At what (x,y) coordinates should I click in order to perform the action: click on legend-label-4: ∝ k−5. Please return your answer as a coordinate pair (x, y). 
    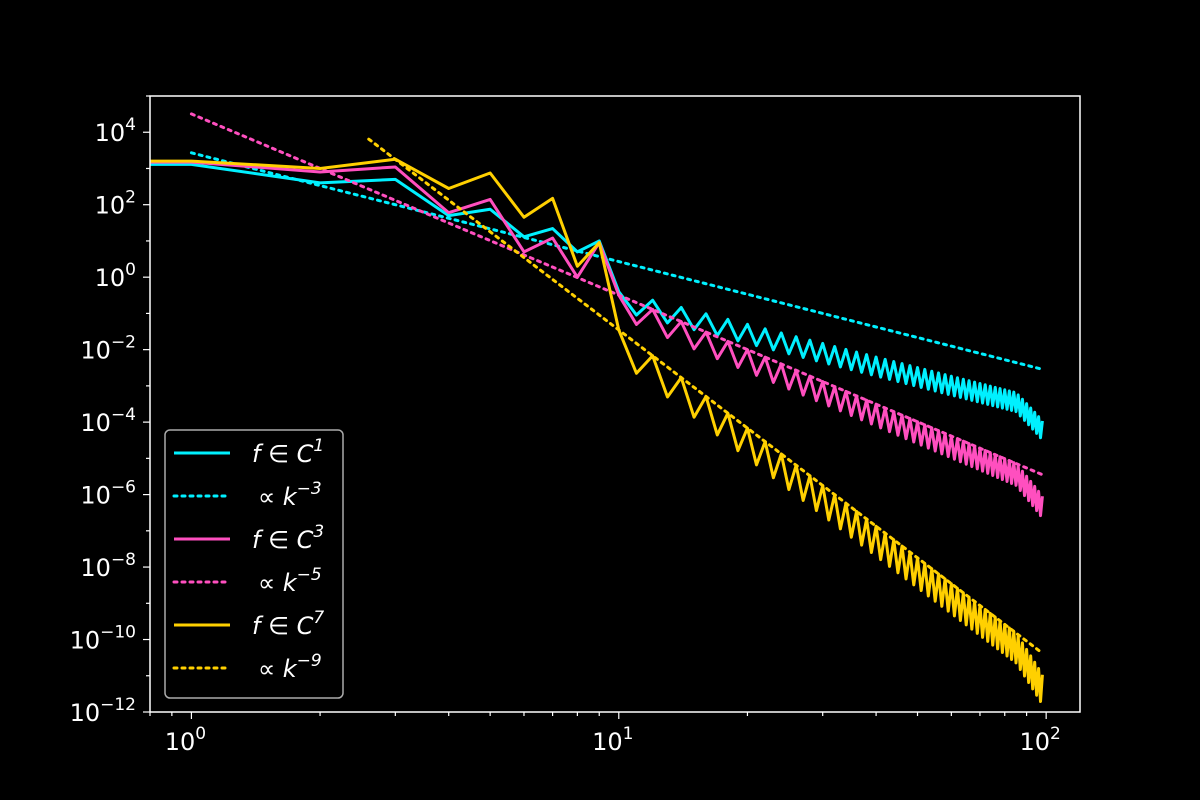
    Looking at the image, I should click on (290, 581).